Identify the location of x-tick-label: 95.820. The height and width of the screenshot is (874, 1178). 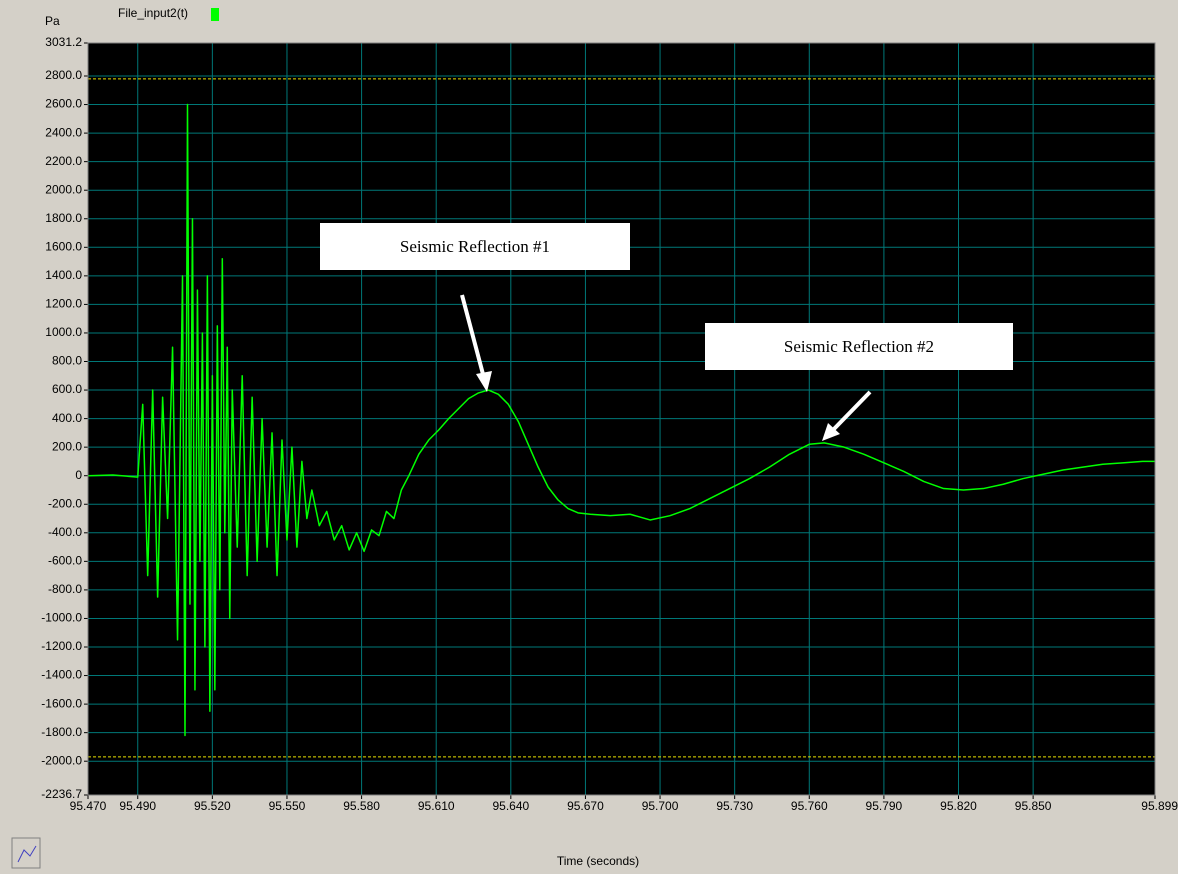
(958, 806).